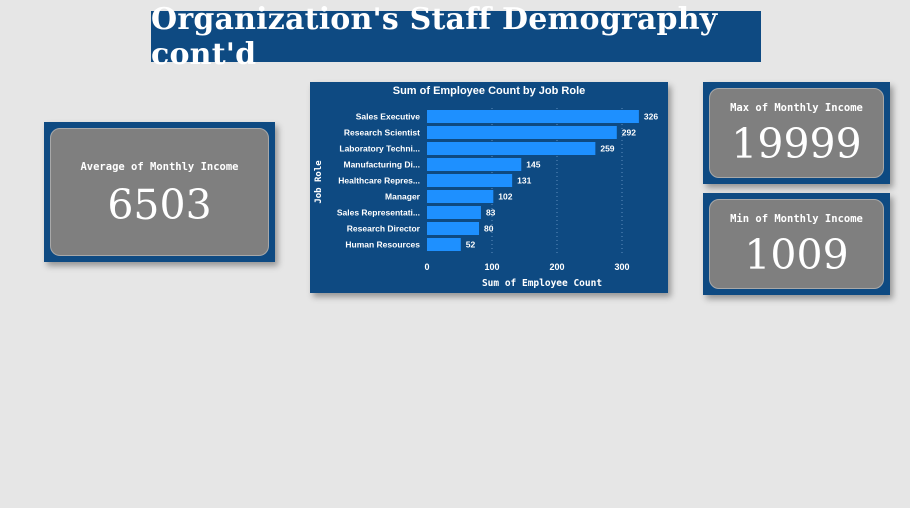  I want to click on data-label: 131, so click(524, 181).